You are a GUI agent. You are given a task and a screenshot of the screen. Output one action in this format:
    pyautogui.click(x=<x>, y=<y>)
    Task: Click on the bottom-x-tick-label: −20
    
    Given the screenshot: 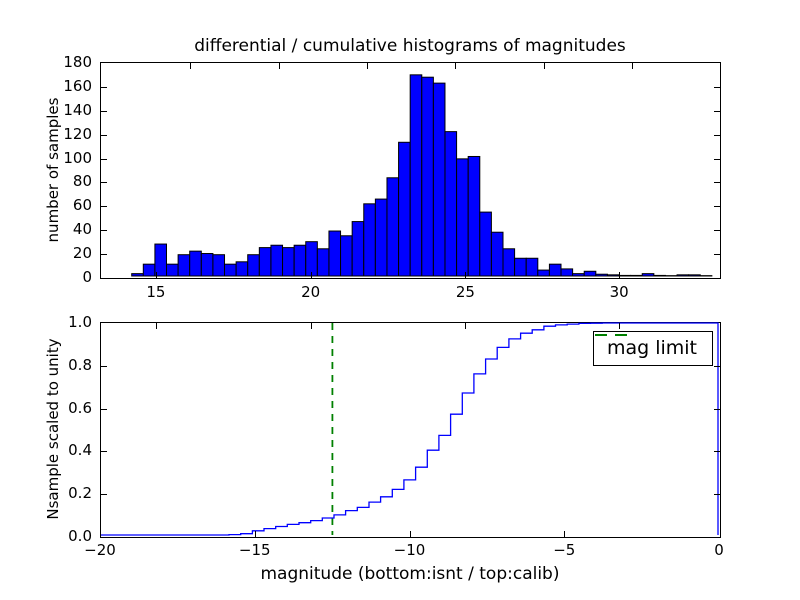 What is the action you would take?
    pyautogui.click(x=100, y=550)
    